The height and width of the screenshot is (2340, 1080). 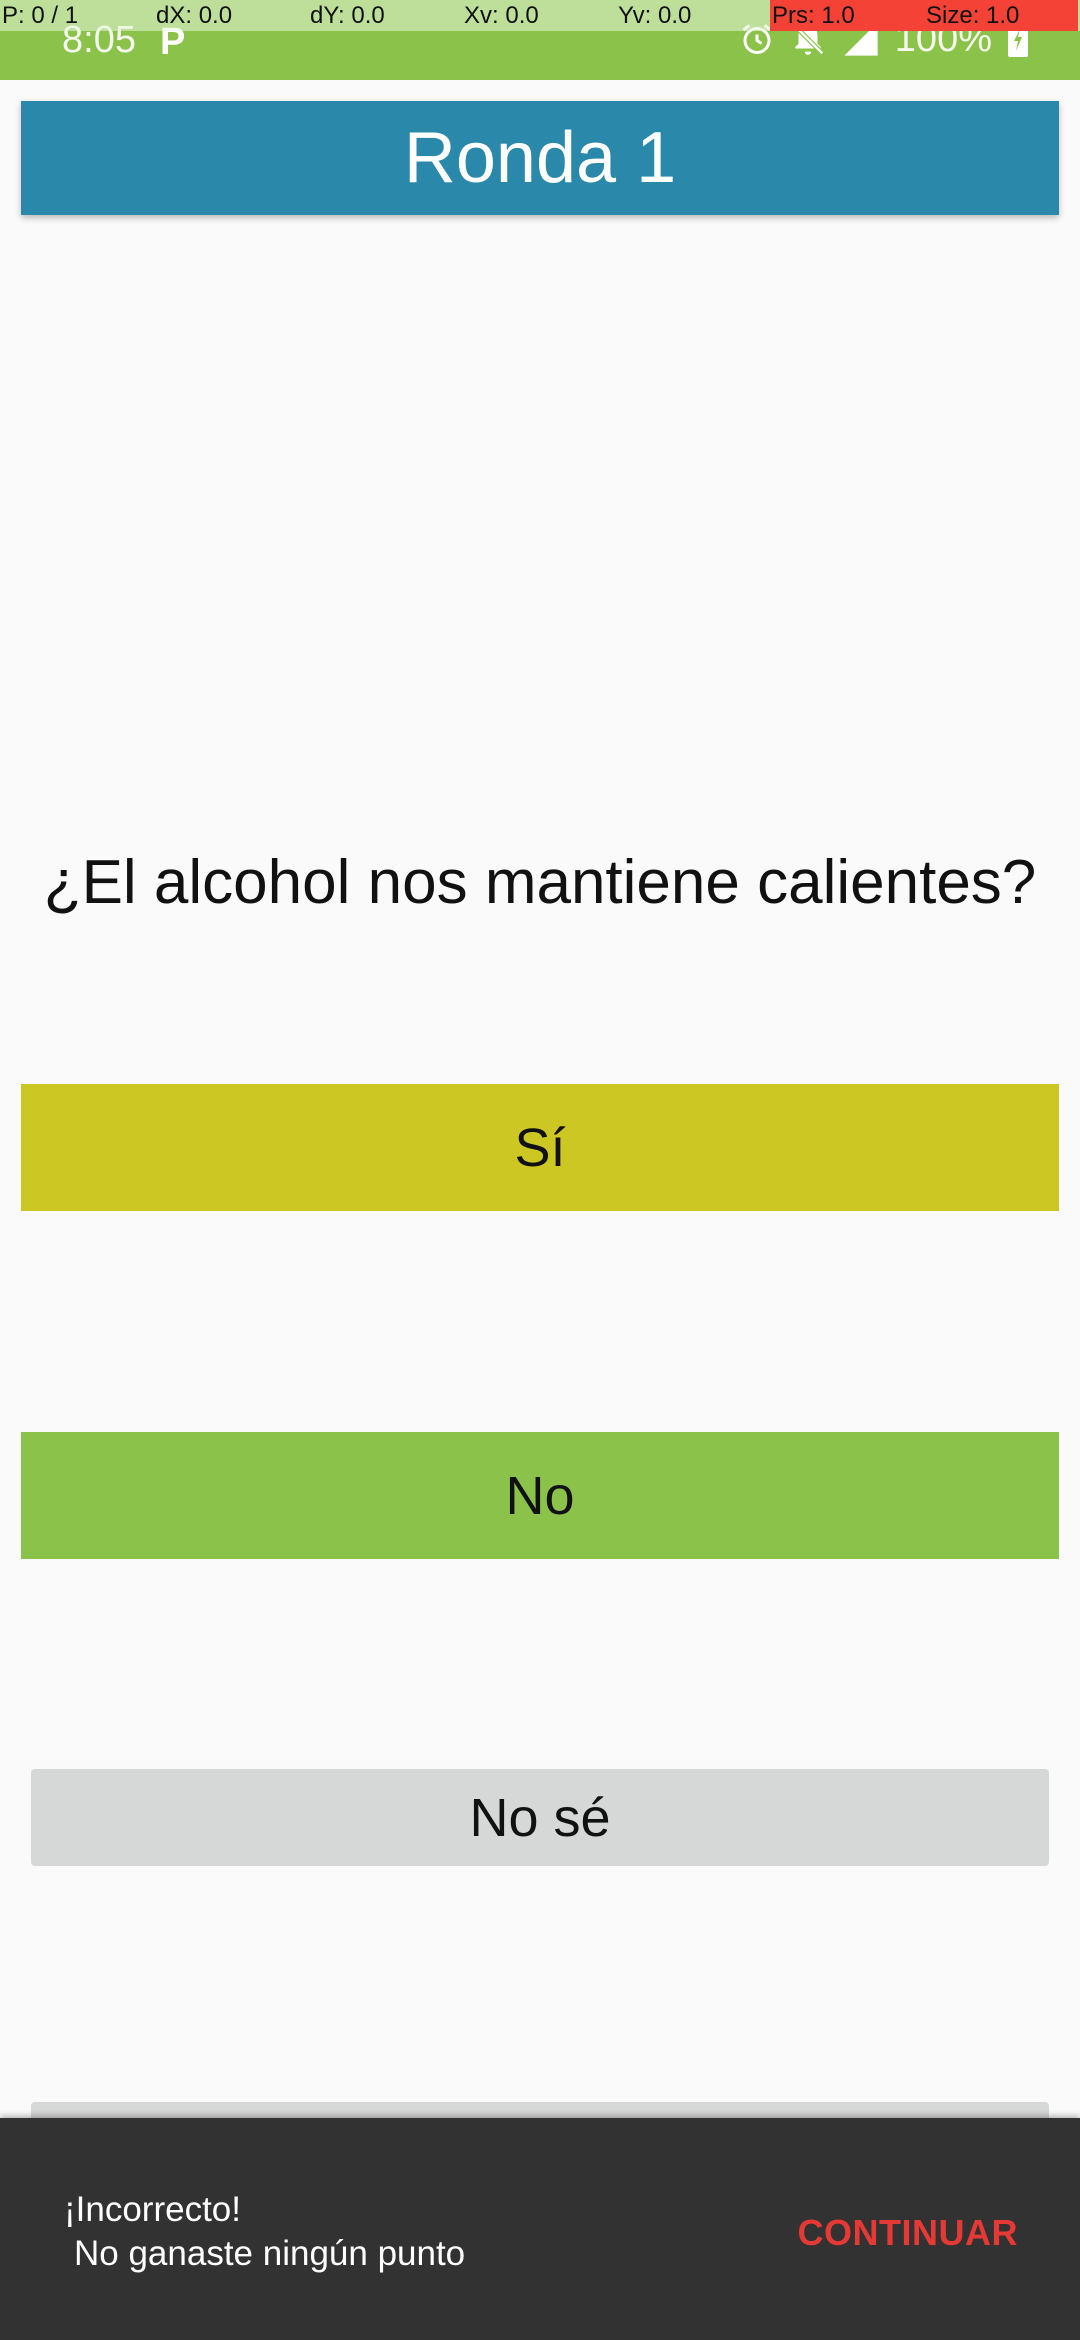 I want to click on answer-dont-know-button: No sé, so click(x=540, y=1817).